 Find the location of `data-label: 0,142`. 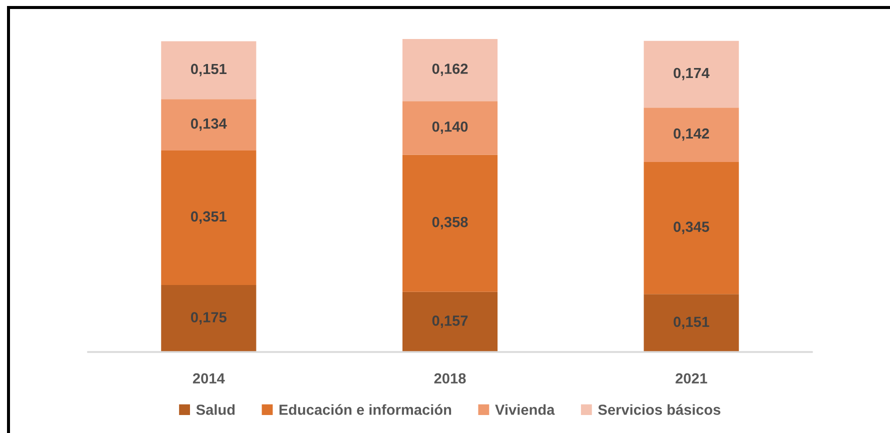

data-label: 0,142 is located at coordinates (691, 134).